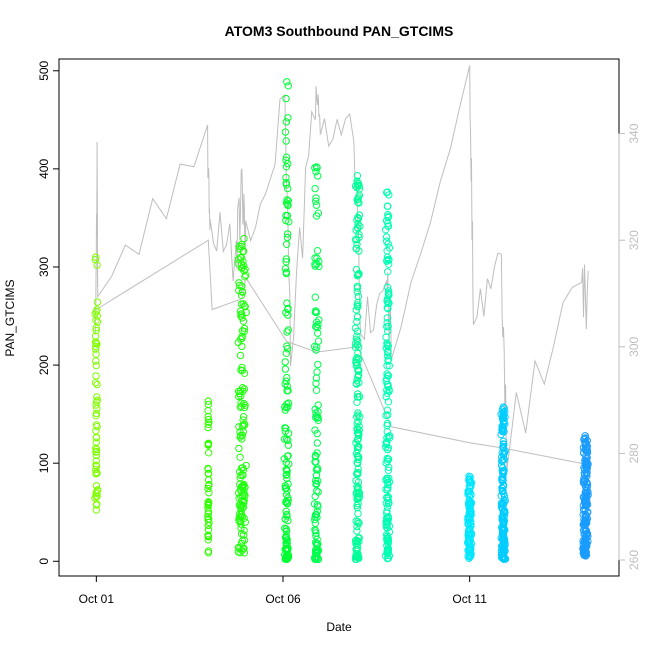  Describe the element at coordinates (44, 70) in the screenshot. I see `y-tick-label: 500` at that location.